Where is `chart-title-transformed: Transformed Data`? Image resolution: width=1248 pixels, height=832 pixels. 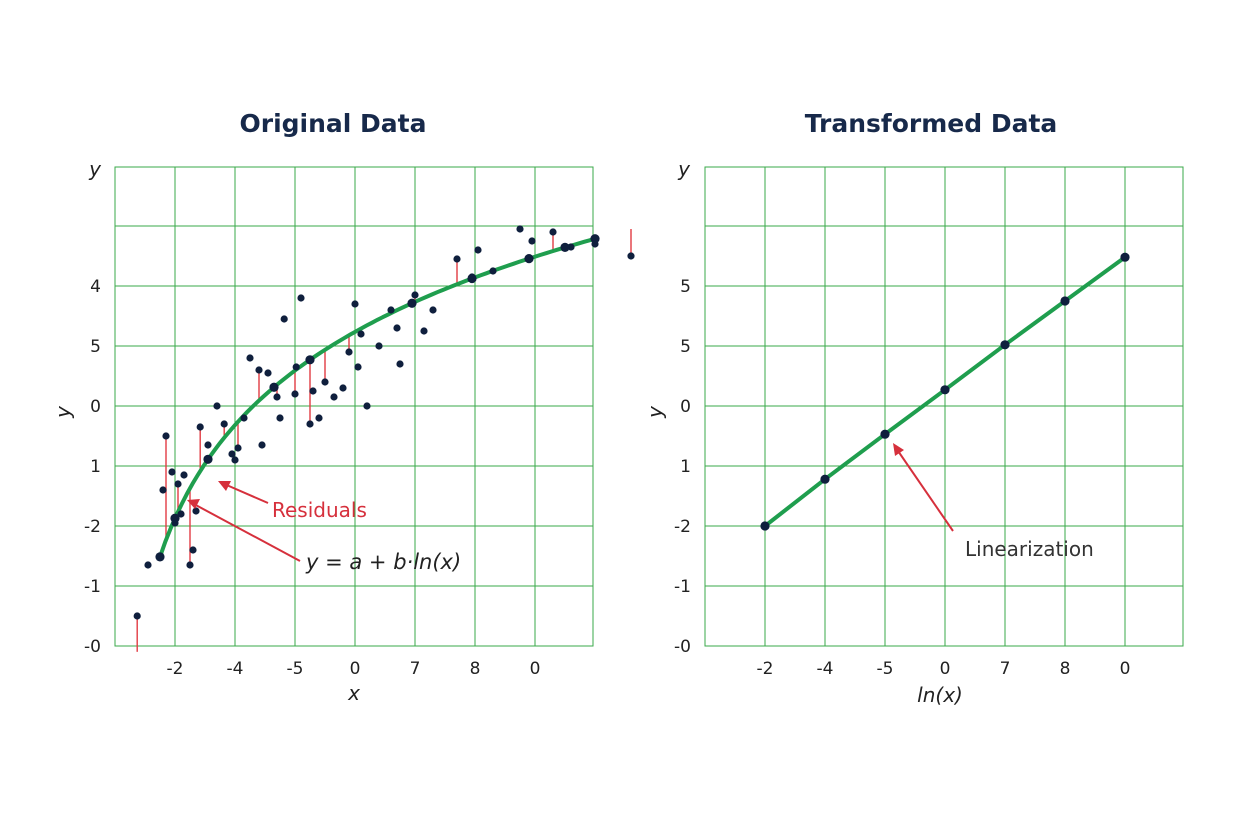 chart-title-transformed: Transformed Data is located at coordinates (931, 123).